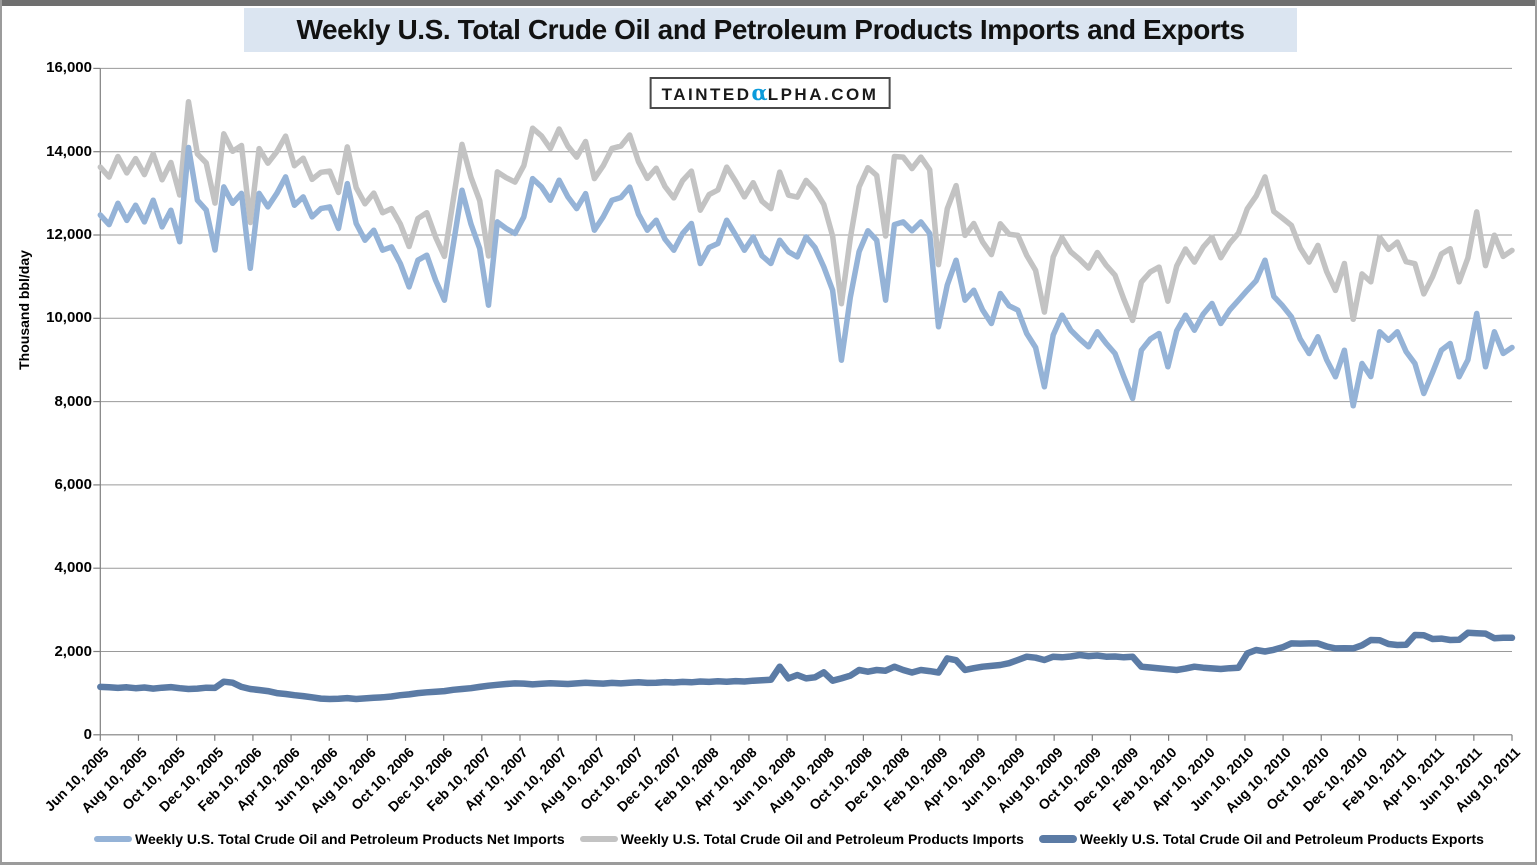 The height and width of the screenshot is (865, 1537). Describe the element at coordinates (87, 734) in the screenshot. I see `y-tick-label: 0` at that location.